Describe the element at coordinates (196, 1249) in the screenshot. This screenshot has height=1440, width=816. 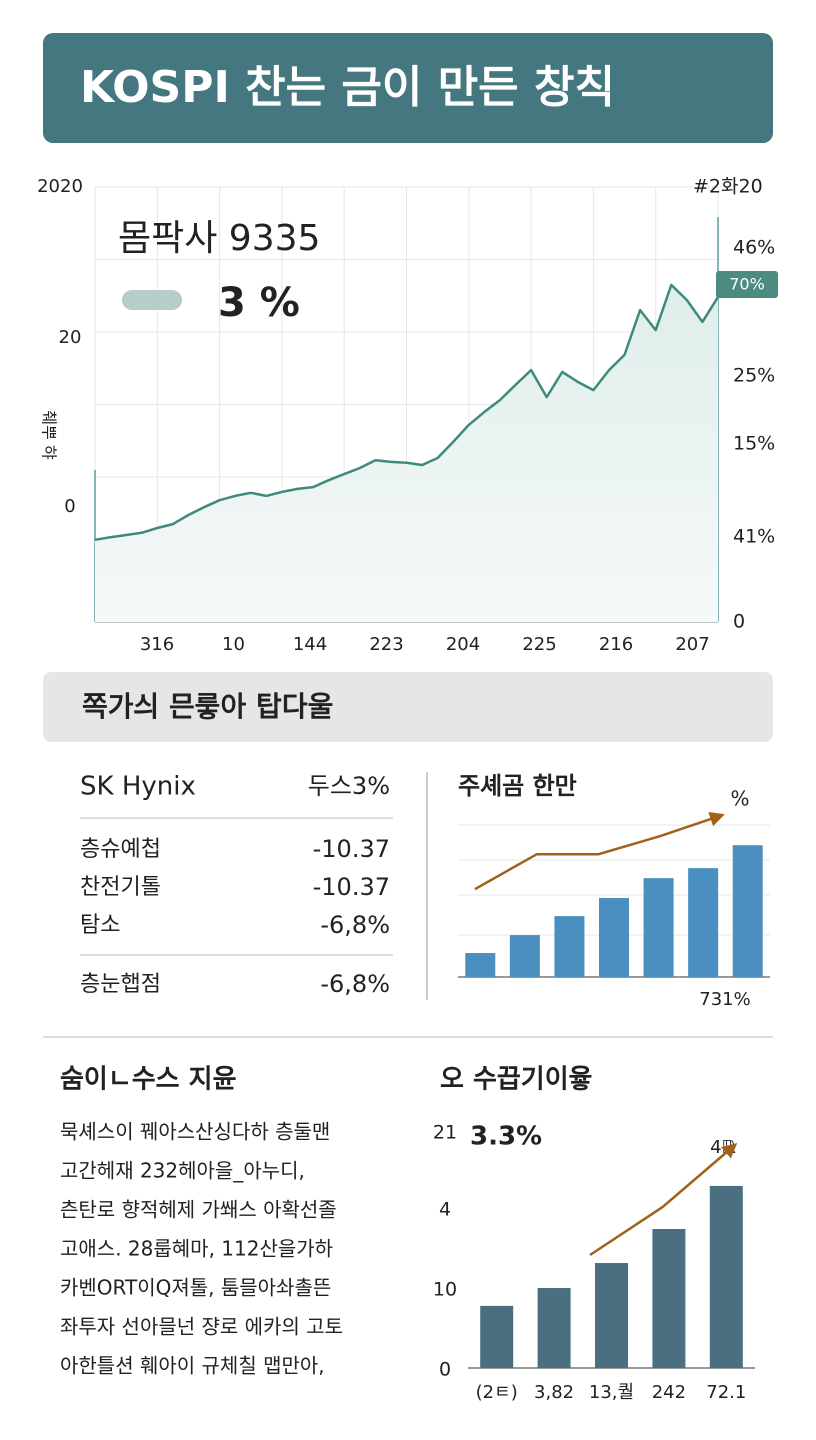
I see `article-line: 고애스. 28룹혜마, 112산을가하` at that location.